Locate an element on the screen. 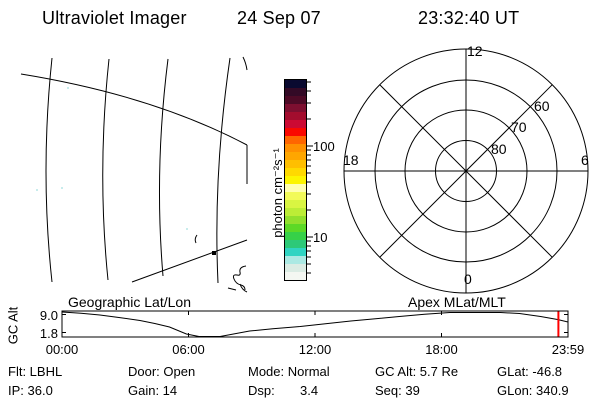 Image resolution: width=600 pixels, height=400 pixels. status-gain: Gain: 14 is located at coordinates (153, 390).